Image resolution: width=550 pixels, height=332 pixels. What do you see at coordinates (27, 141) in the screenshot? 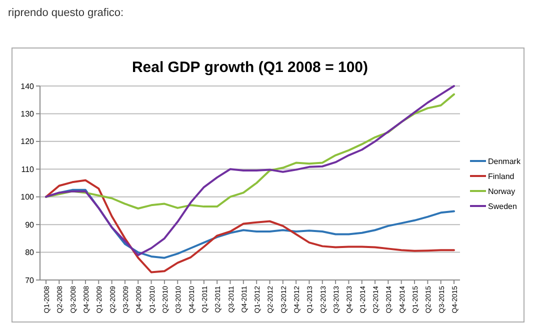
I see `y-tick-label: 120` at bounding box center [27, 141].